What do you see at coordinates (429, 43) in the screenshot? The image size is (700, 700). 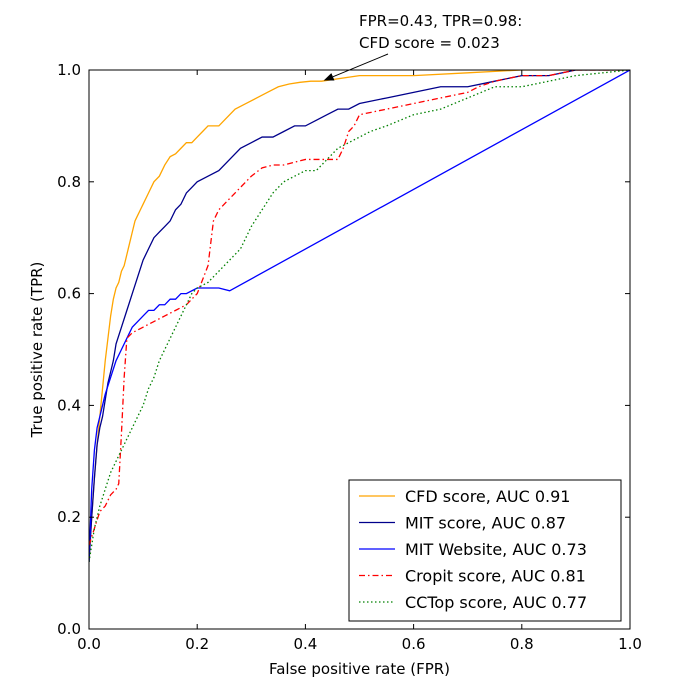 I see `annotation-line-2: CFD score = 0.023` at bounding box center [429, 43].